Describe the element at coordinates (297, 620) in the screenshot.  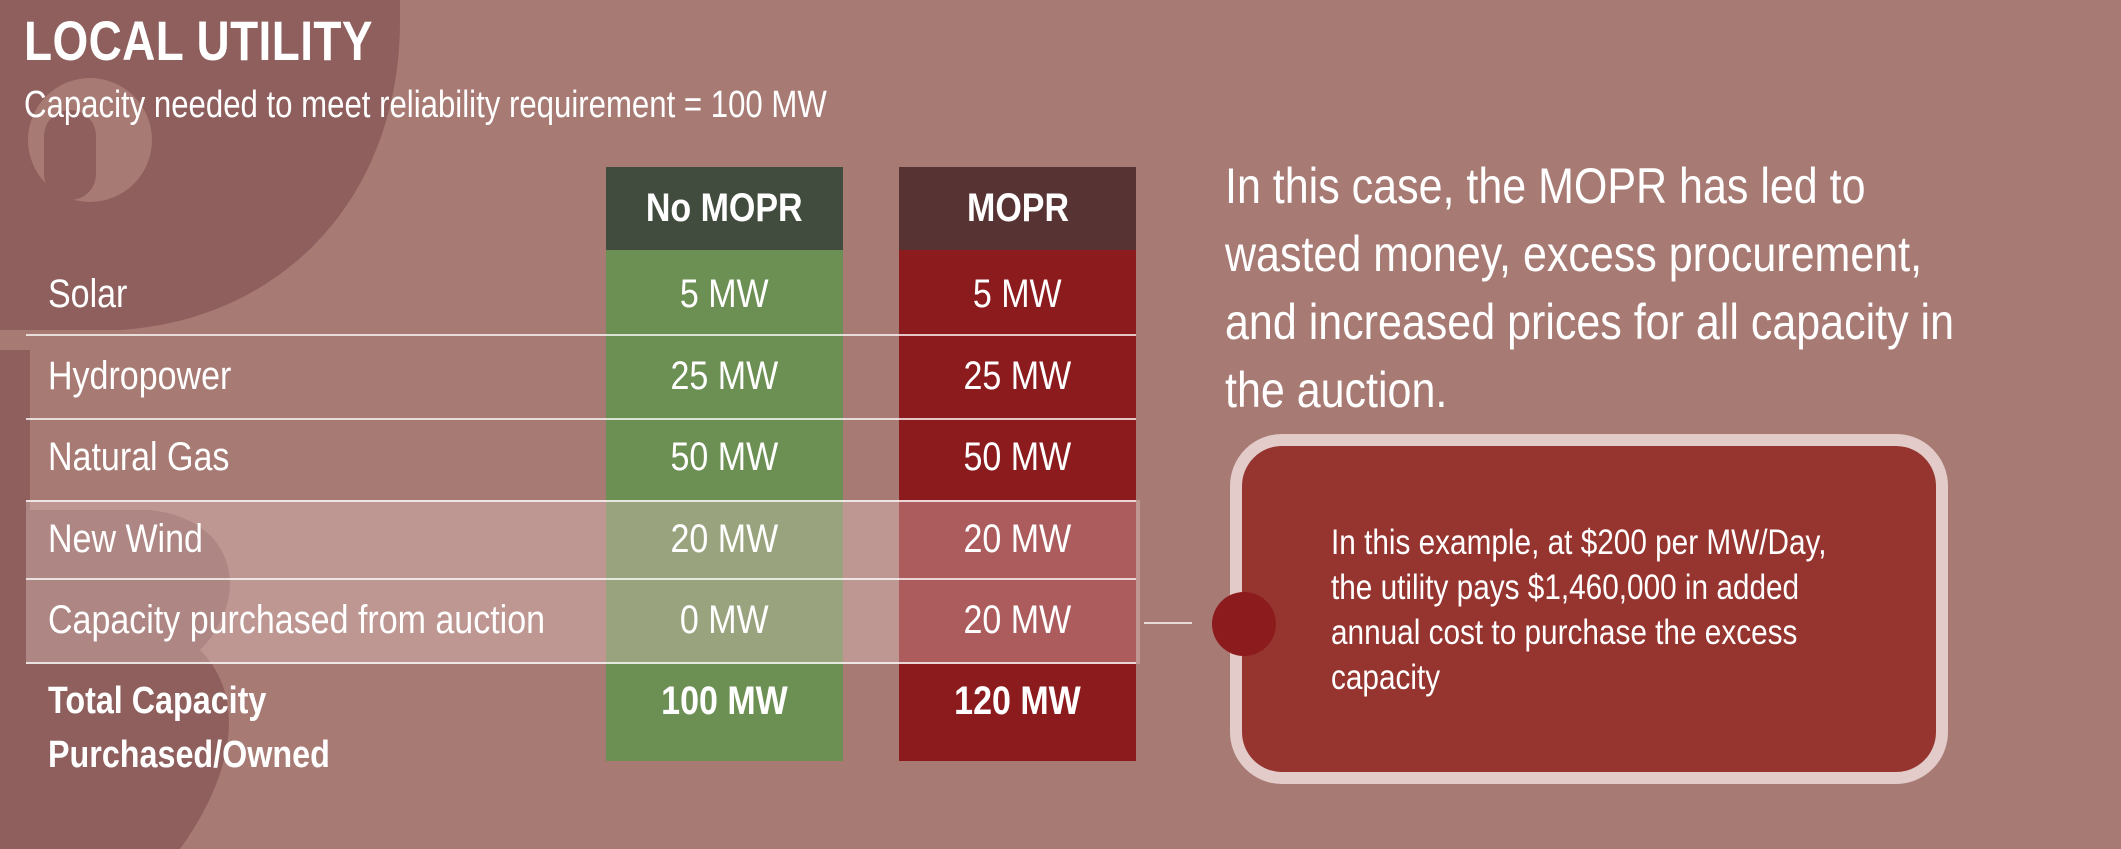
I see `row-label: Capacity purchased from auction` at that location.